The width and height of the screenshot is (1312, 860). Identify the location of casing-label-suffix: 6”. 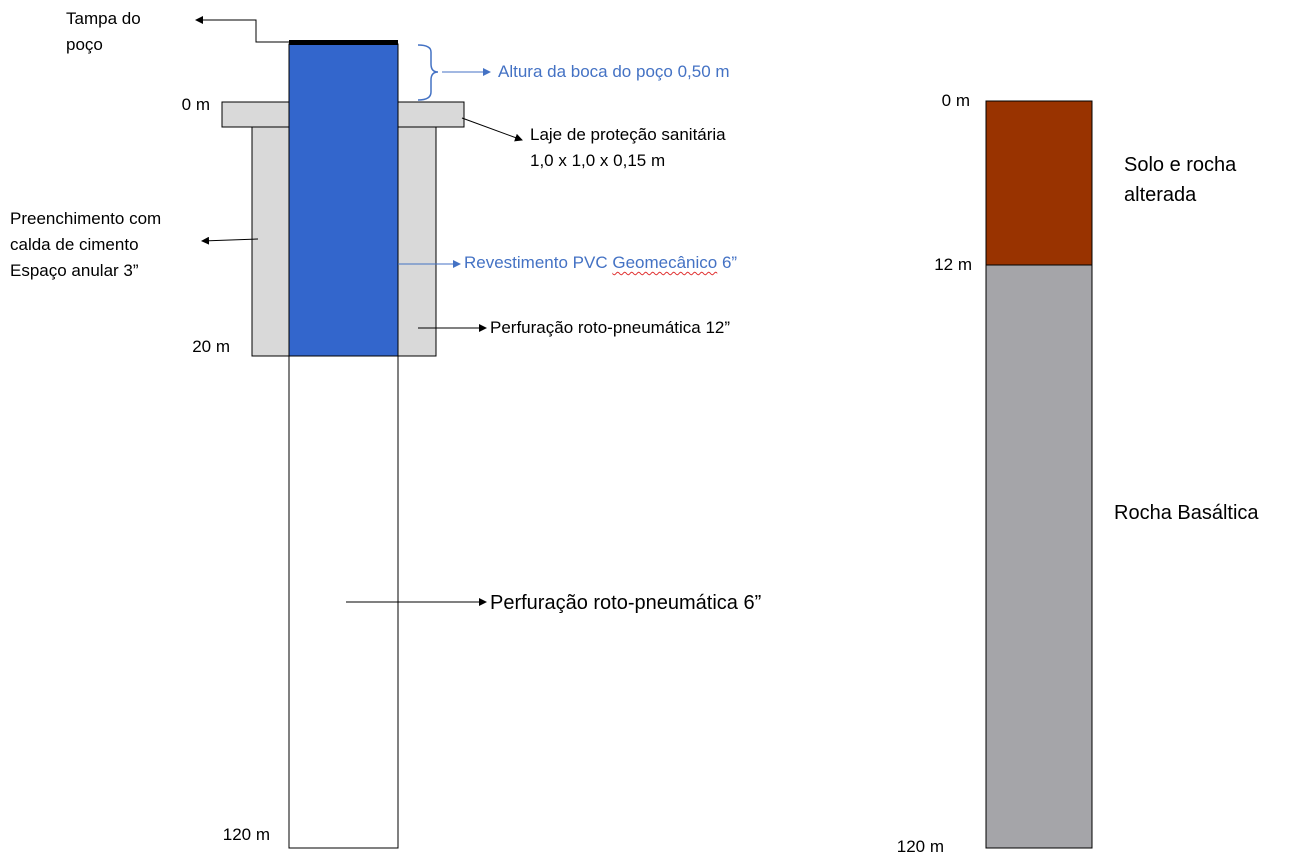
(727, 262).